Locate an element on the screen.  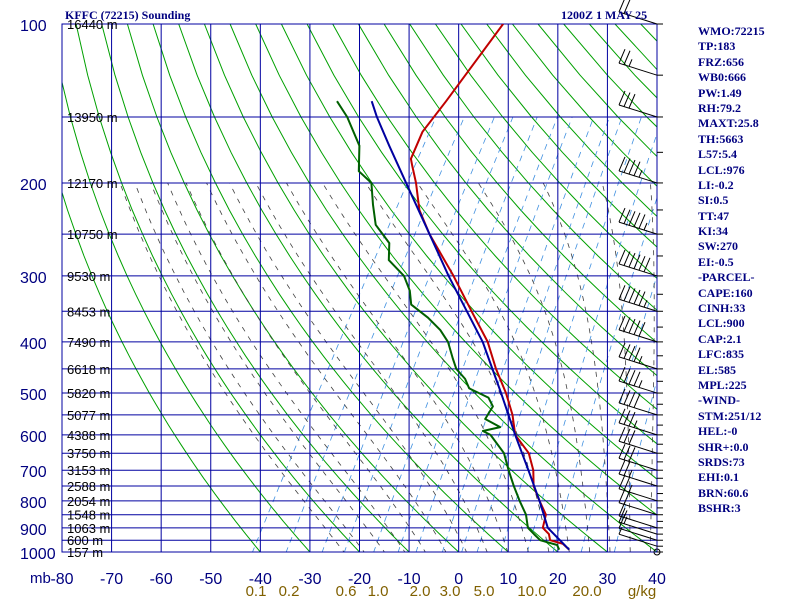
index-item: EI:-0.5 is located at coordinates (716, 261).